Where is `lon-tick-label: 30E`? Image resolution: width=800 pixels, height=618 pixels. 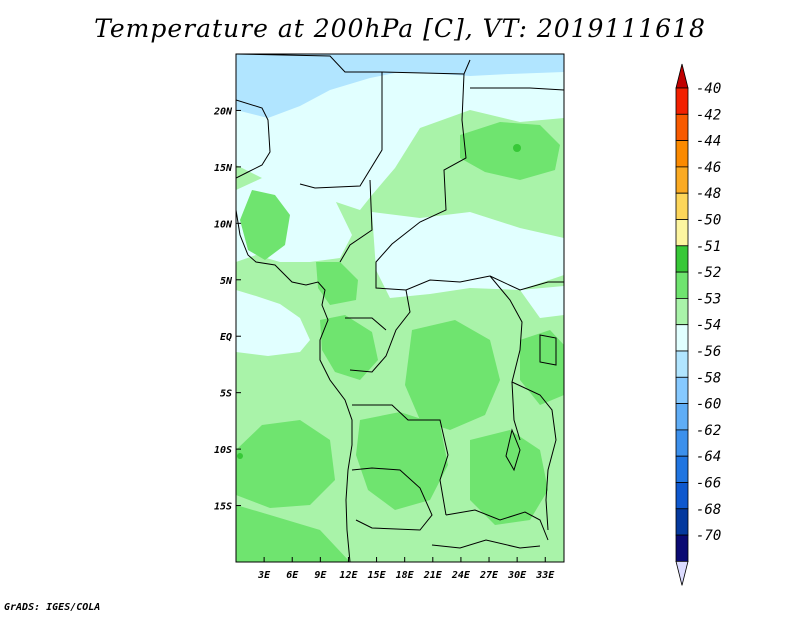
lon-tick-label: 30E is located at coordinates (517, 575).